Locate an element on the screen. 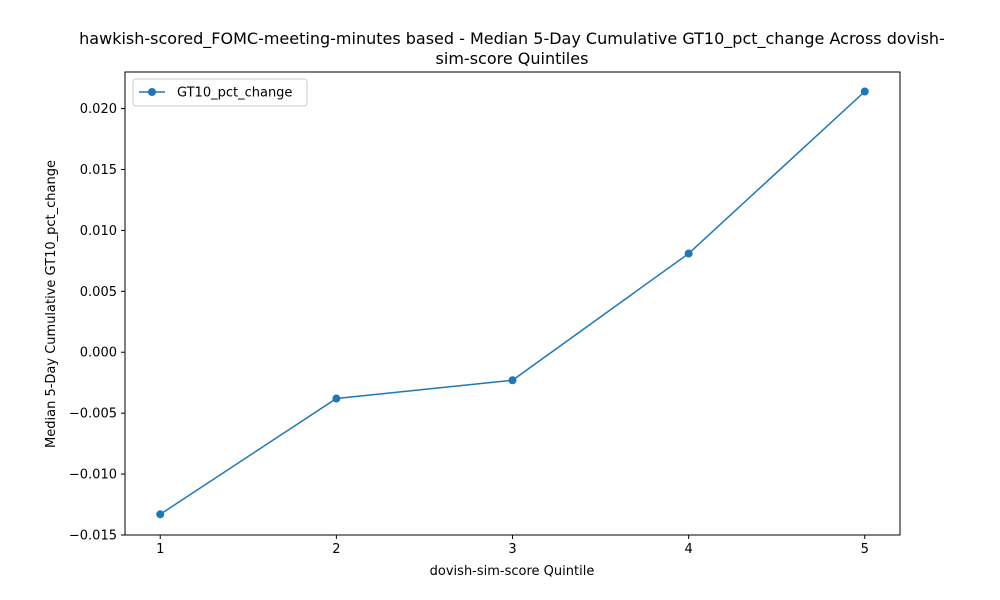  y-tick-label: −0.010 is located at coordinates (93, 475).